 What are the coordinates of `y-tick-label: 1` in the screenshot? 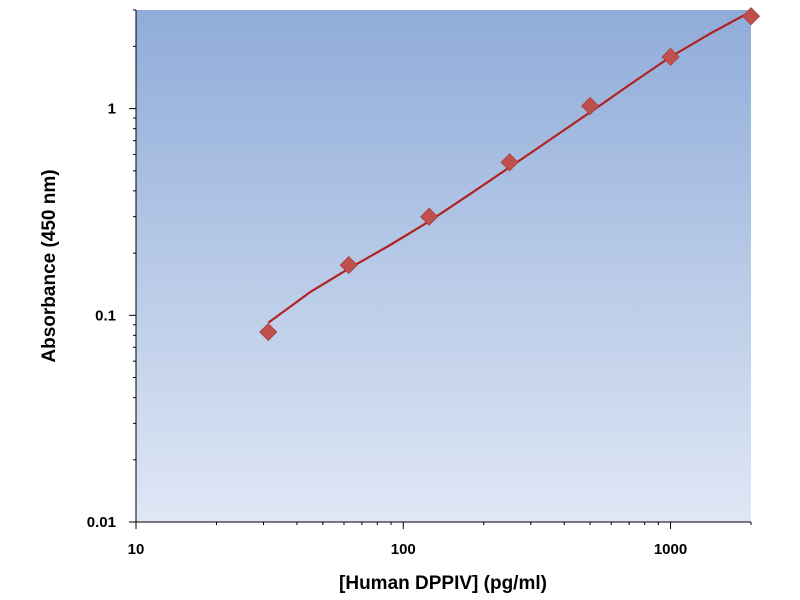 It's located at (112, 109).